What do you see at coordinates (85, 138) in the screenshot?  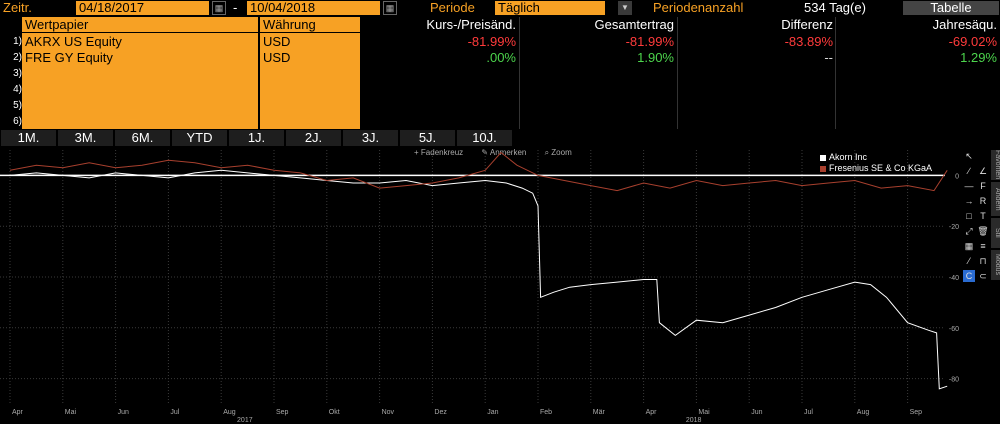 I see `period-button: 3M.` at bounding box center [85, 138].